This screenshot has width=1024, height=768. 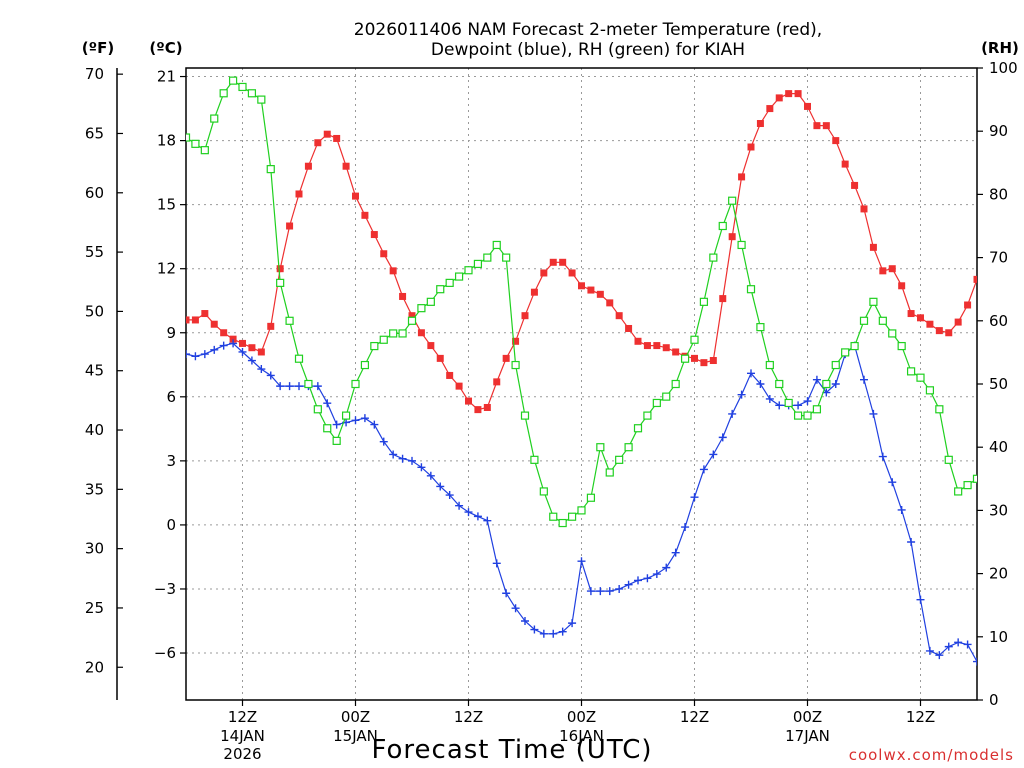 What do you see at coordinates (998, 194) in the screenshot?
I see `rh-tick-label: 80` at bounding box center [998, 194].